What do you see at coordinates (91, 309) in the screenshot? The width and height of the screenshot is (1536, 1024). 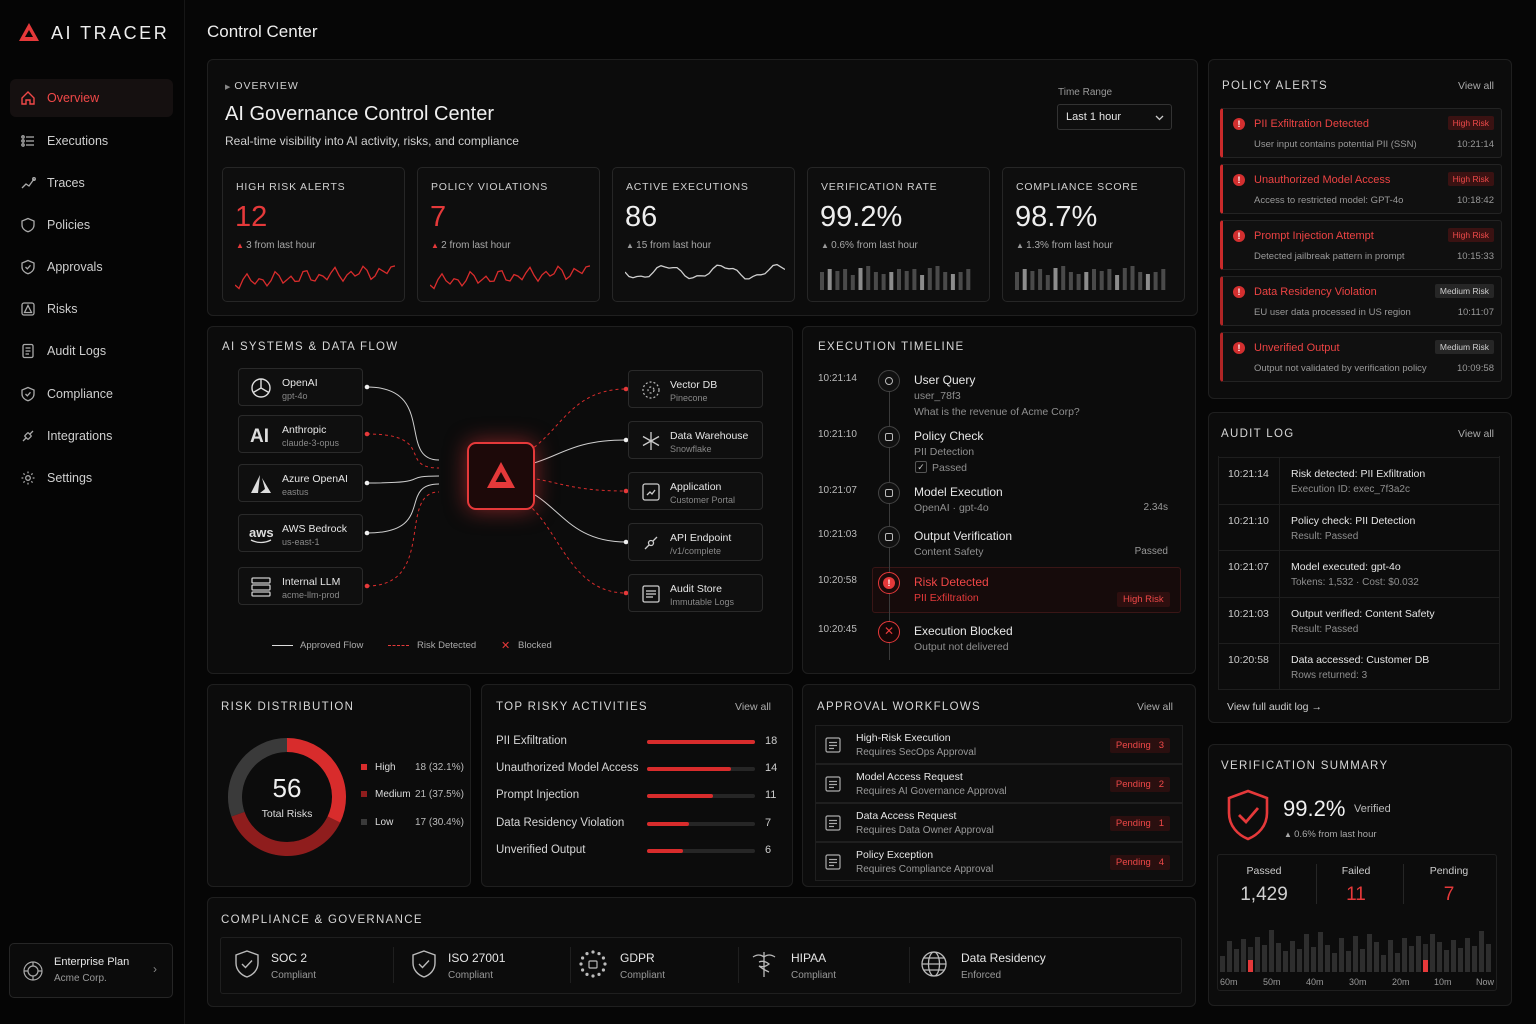 I see `nav-risks: Risks` at bounding box center [91, 309].